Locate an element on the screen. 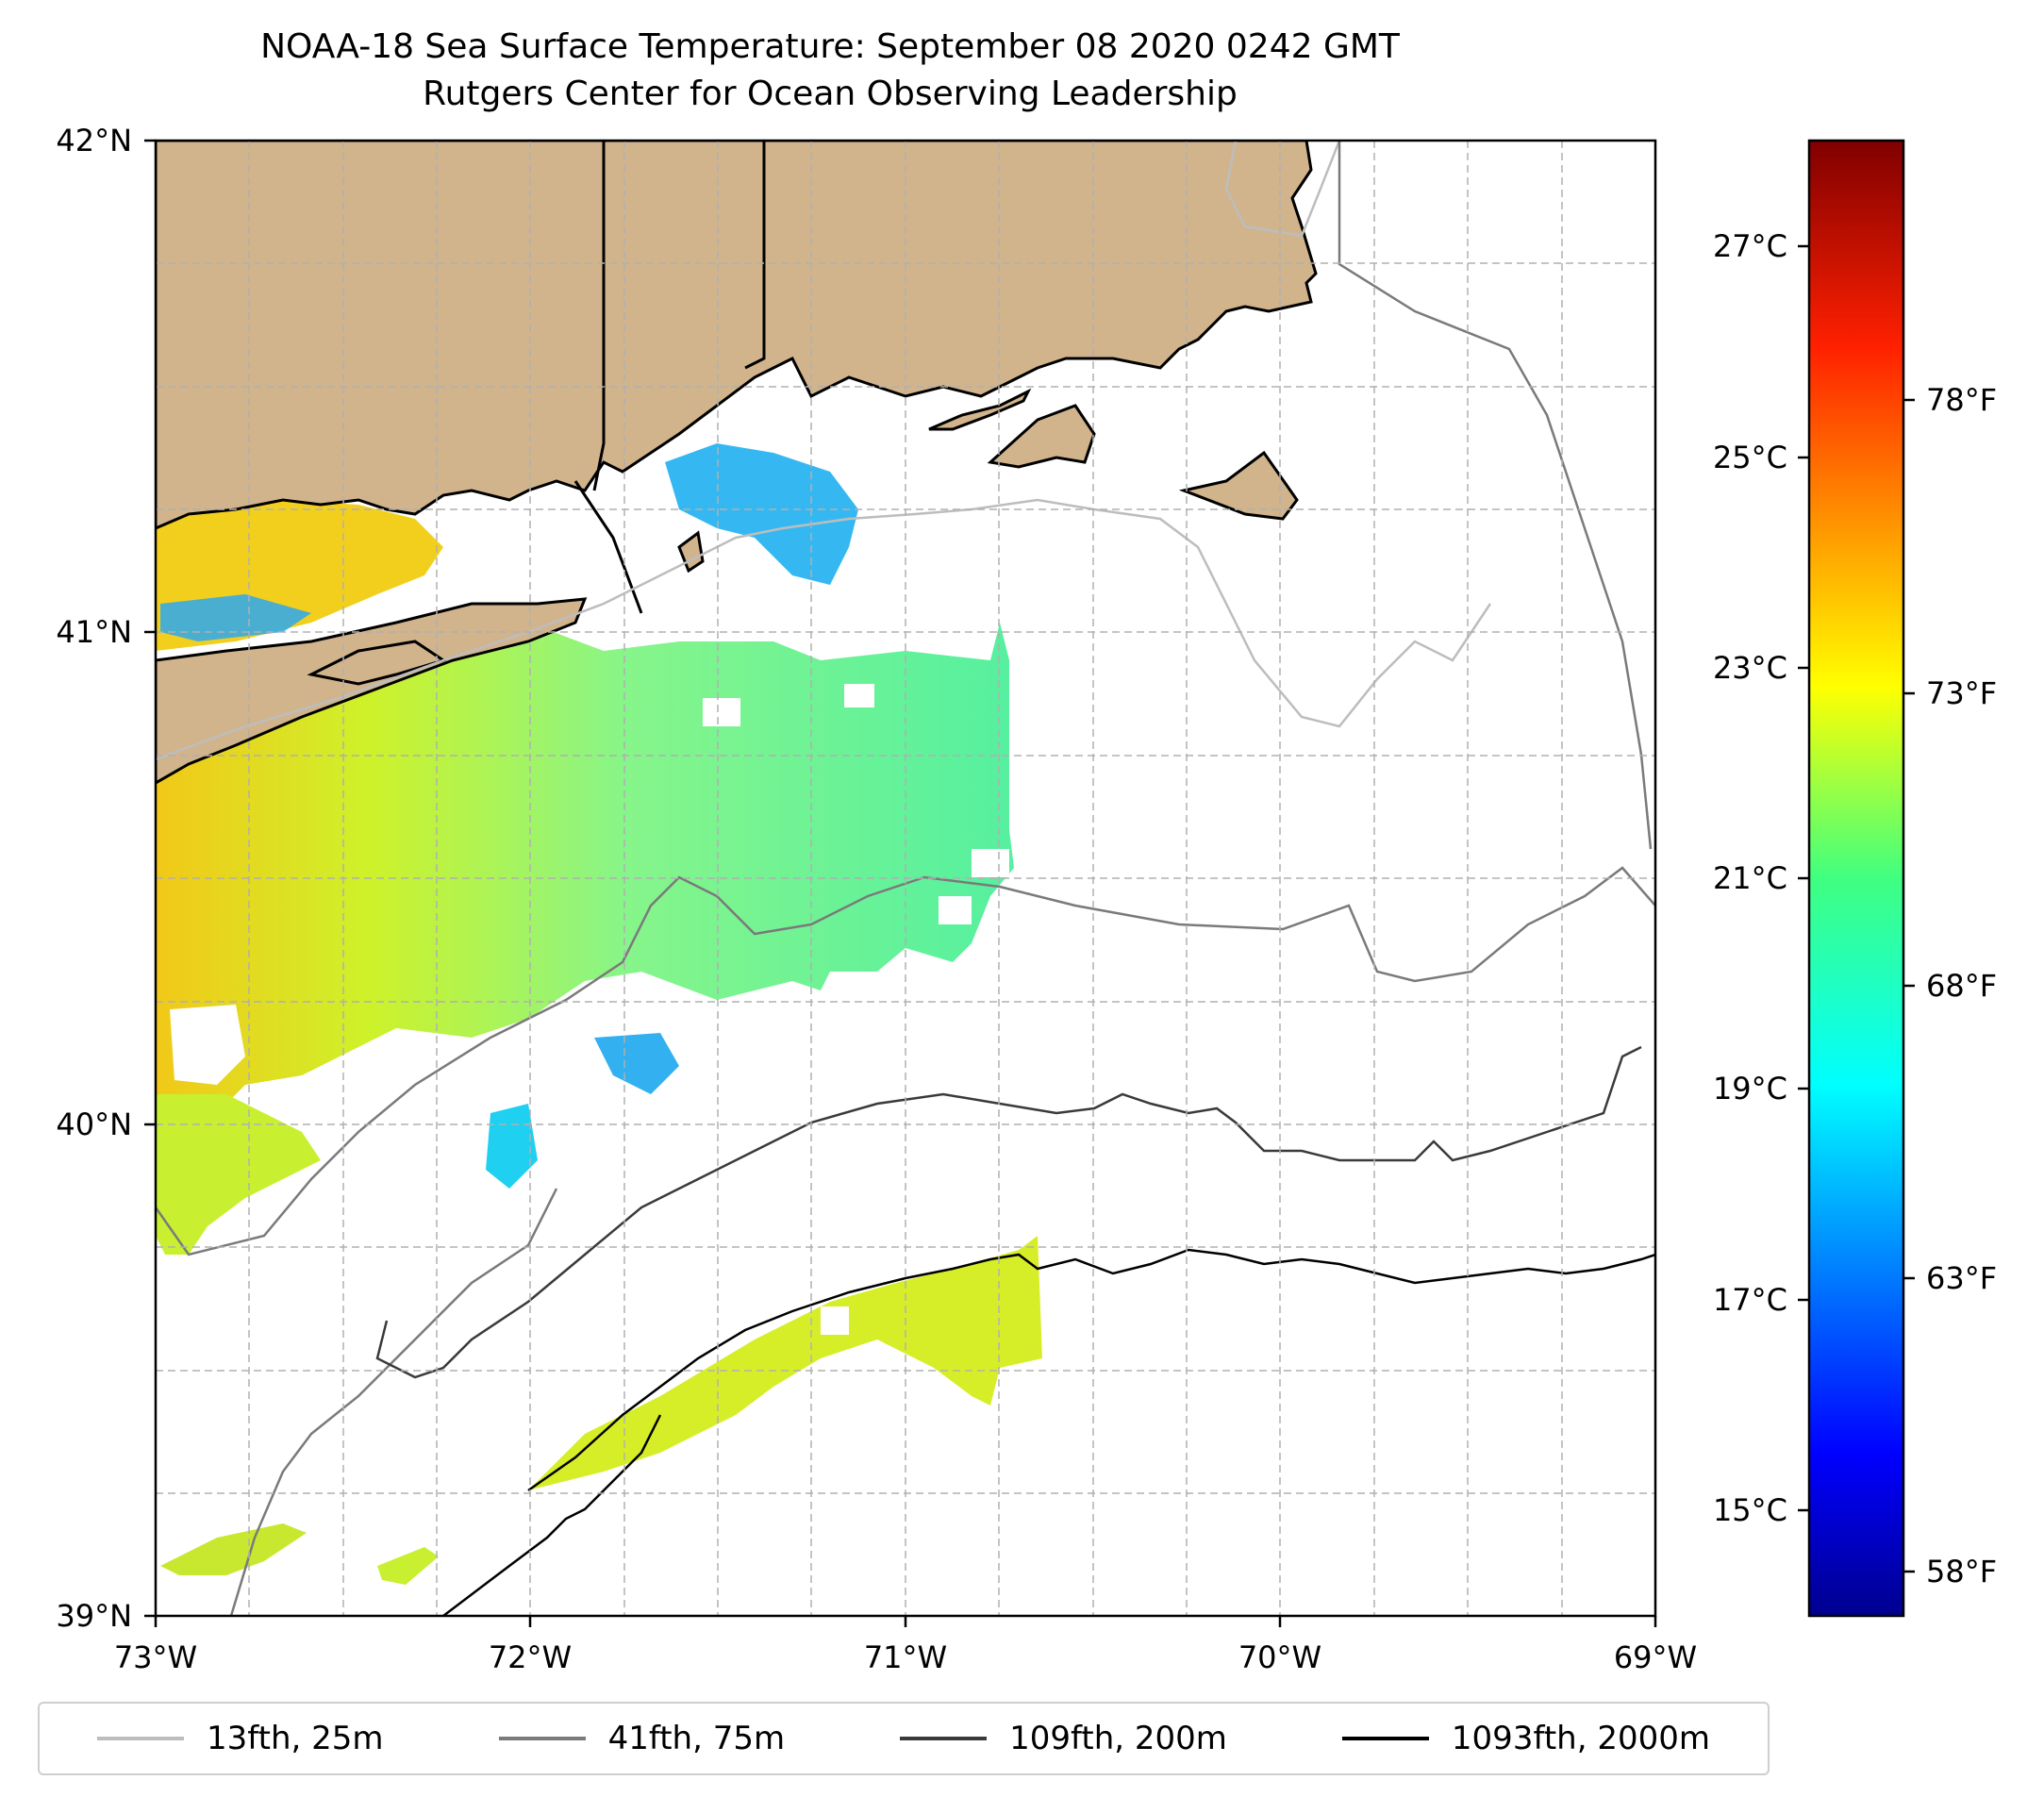  land-new-england is located at coordinates (737, 335).